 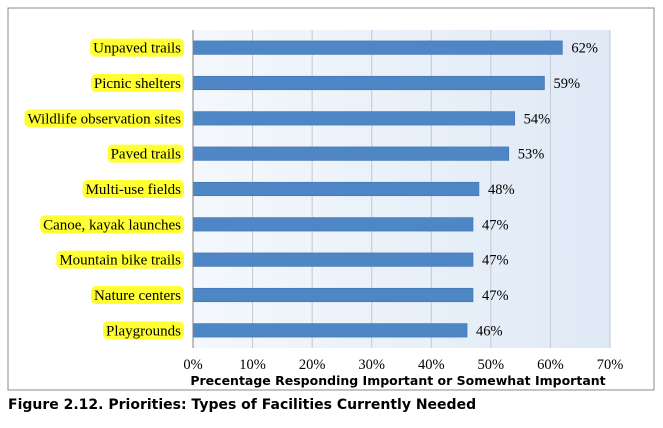 I want to click on x-tick-label: 70%, so click(x=610, y=365).